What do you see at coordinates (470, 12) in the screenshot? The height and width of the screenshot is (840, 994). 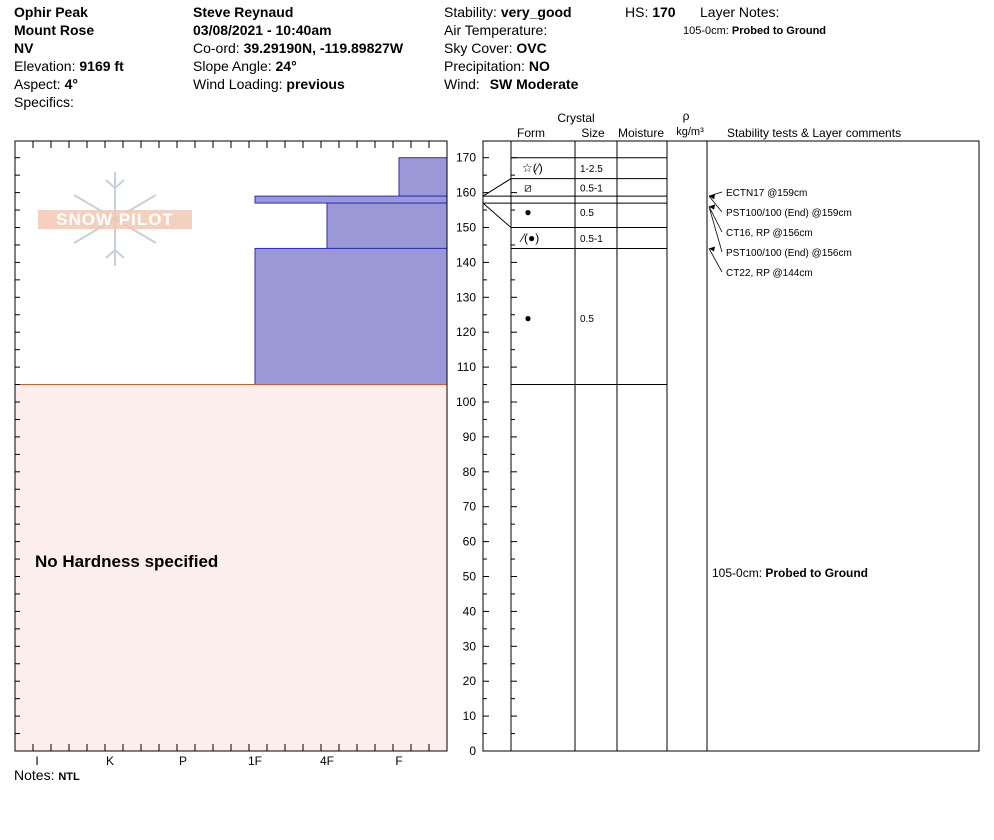 I see `stability-label: Stability:` at bounding box center [470, 12].